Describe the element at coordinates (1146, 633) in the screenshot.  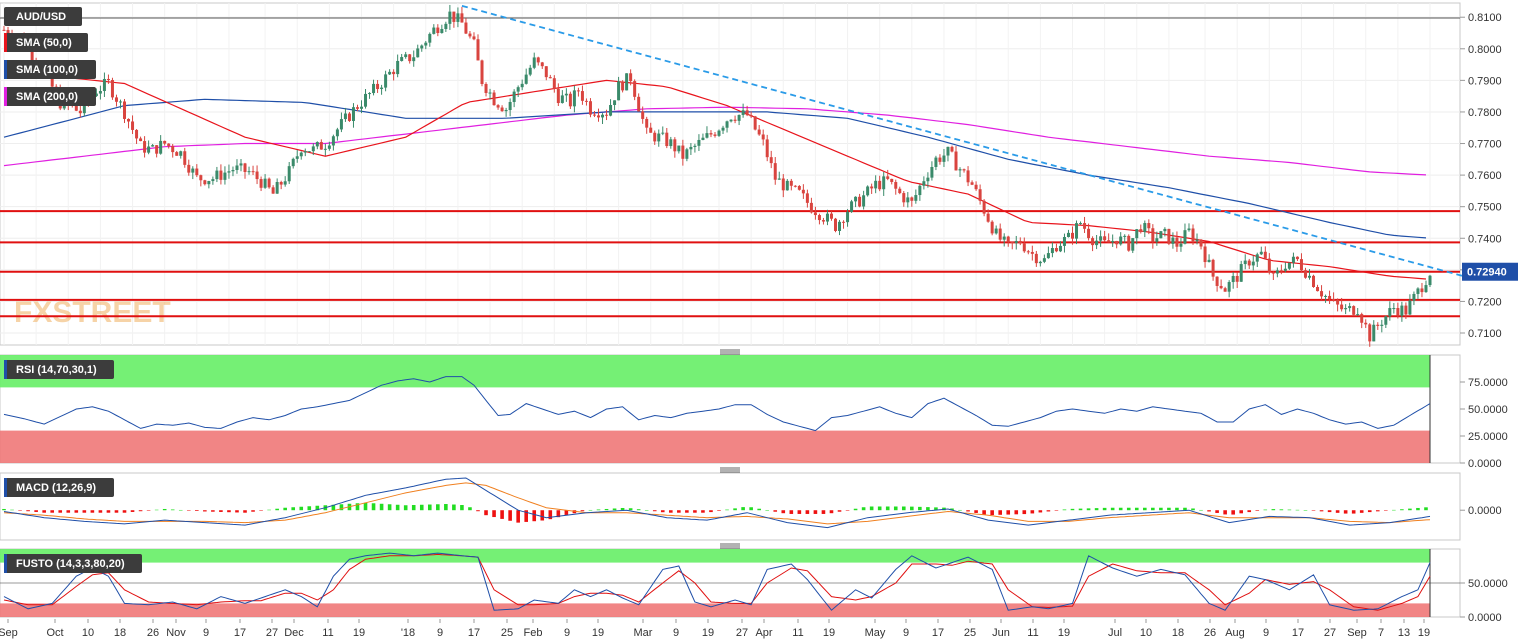
I see `date-tick-label: 10` at that location.